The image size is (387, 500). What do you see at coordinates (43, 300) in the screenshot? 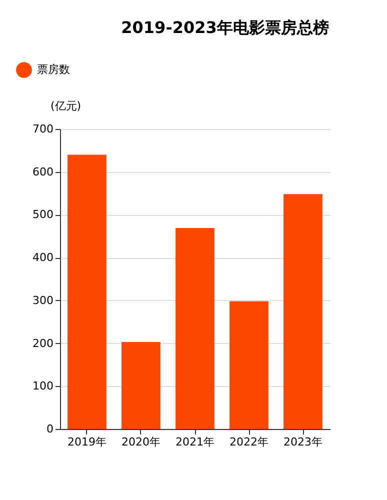
I see `y-tick-label: 300` at bounding box center [43, 300].